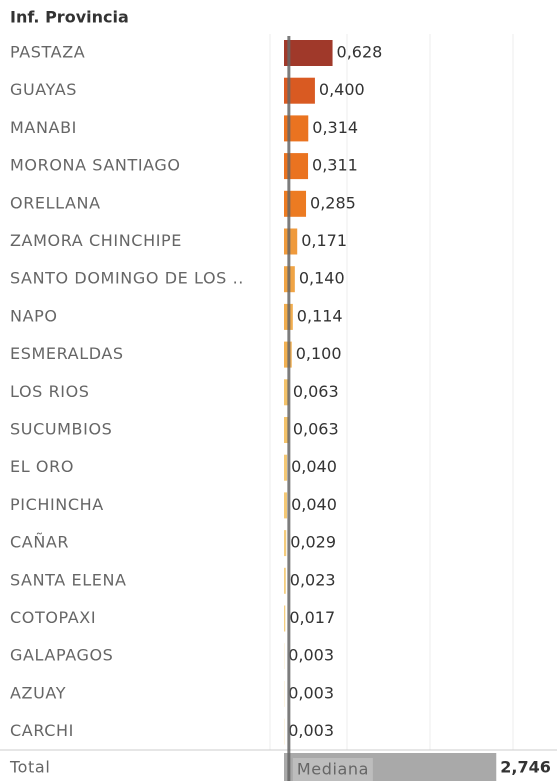 The height and width of the screenshot is (781, 557). What do you see at coordinates (324, 240) in the screenshot?
I see `value-label: 0,171` at bounding box center [324, 240].